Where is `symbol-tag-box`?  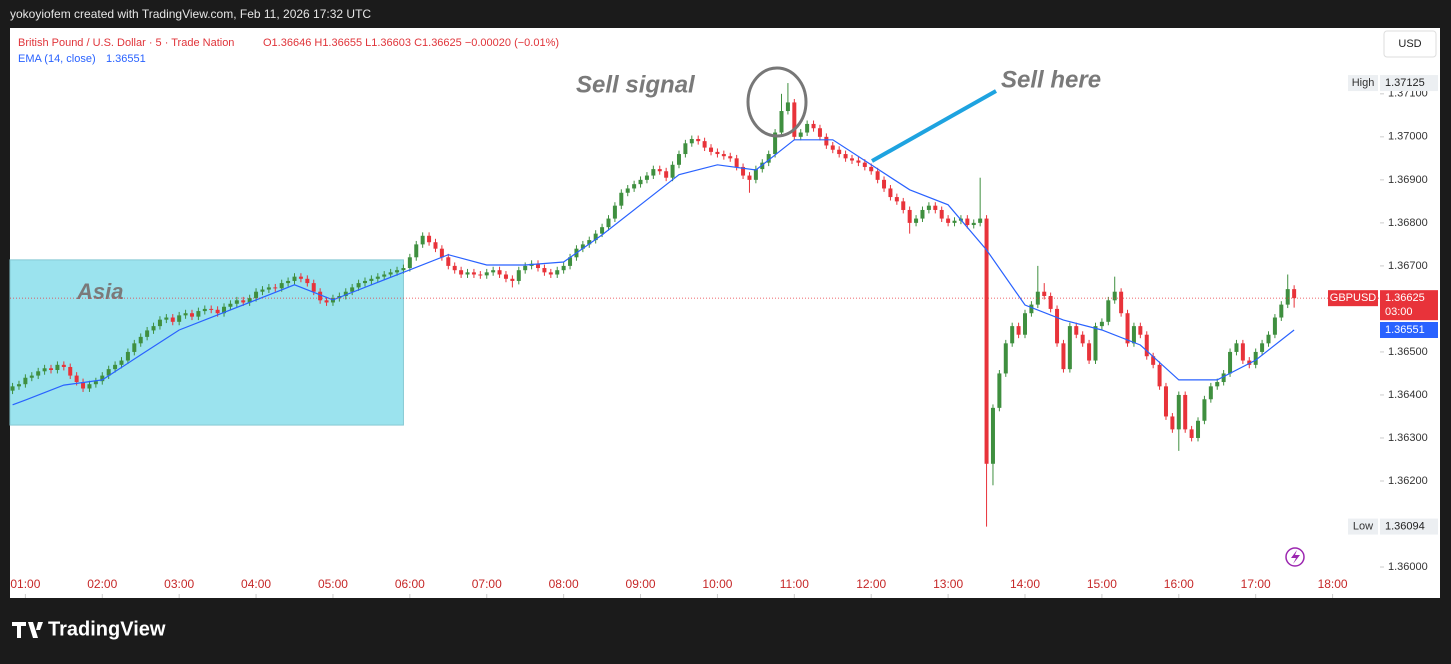 symbol-tag-box is located at coordinates (1353, 298).